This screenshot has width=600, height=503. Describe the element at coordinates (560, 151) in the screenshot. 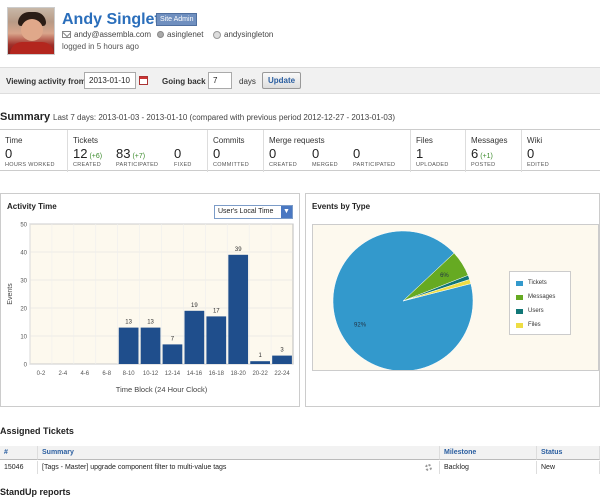

I see `summary-wiki: Wiki 0 EDITED` at that location.